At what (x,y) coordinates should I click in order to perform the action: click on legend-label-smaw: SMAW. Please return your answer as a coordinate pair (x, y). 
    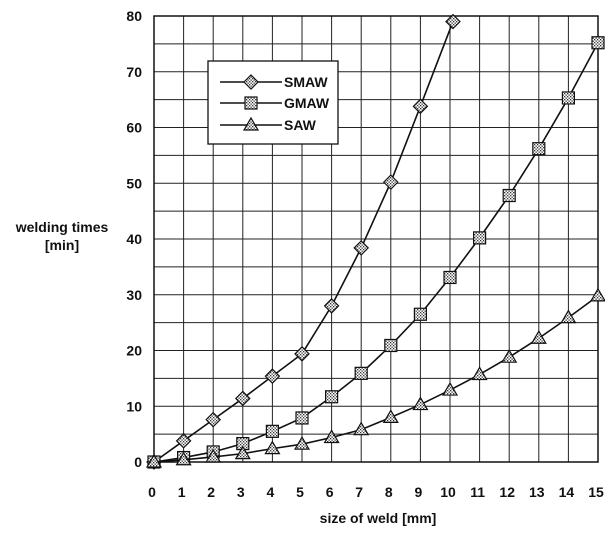
    Looking at the image, I should click on (306, 82).